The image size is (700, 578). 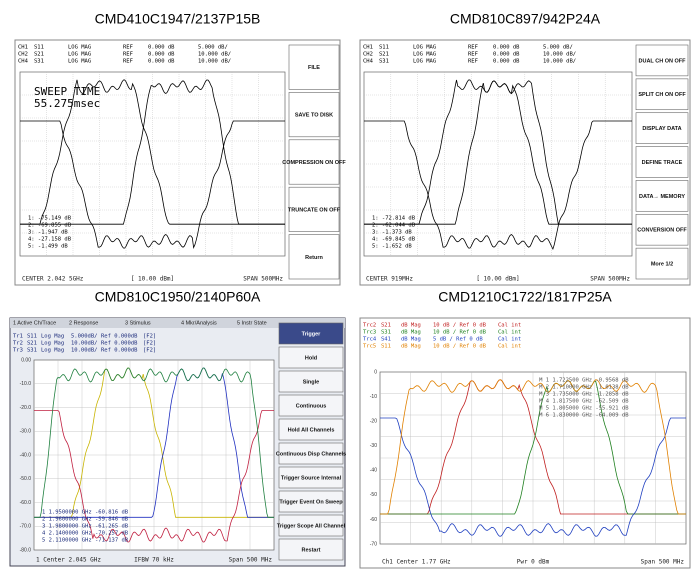 I want to click on panel-title: CMD810C1950/2140P60A, so click(x=178, y=297).